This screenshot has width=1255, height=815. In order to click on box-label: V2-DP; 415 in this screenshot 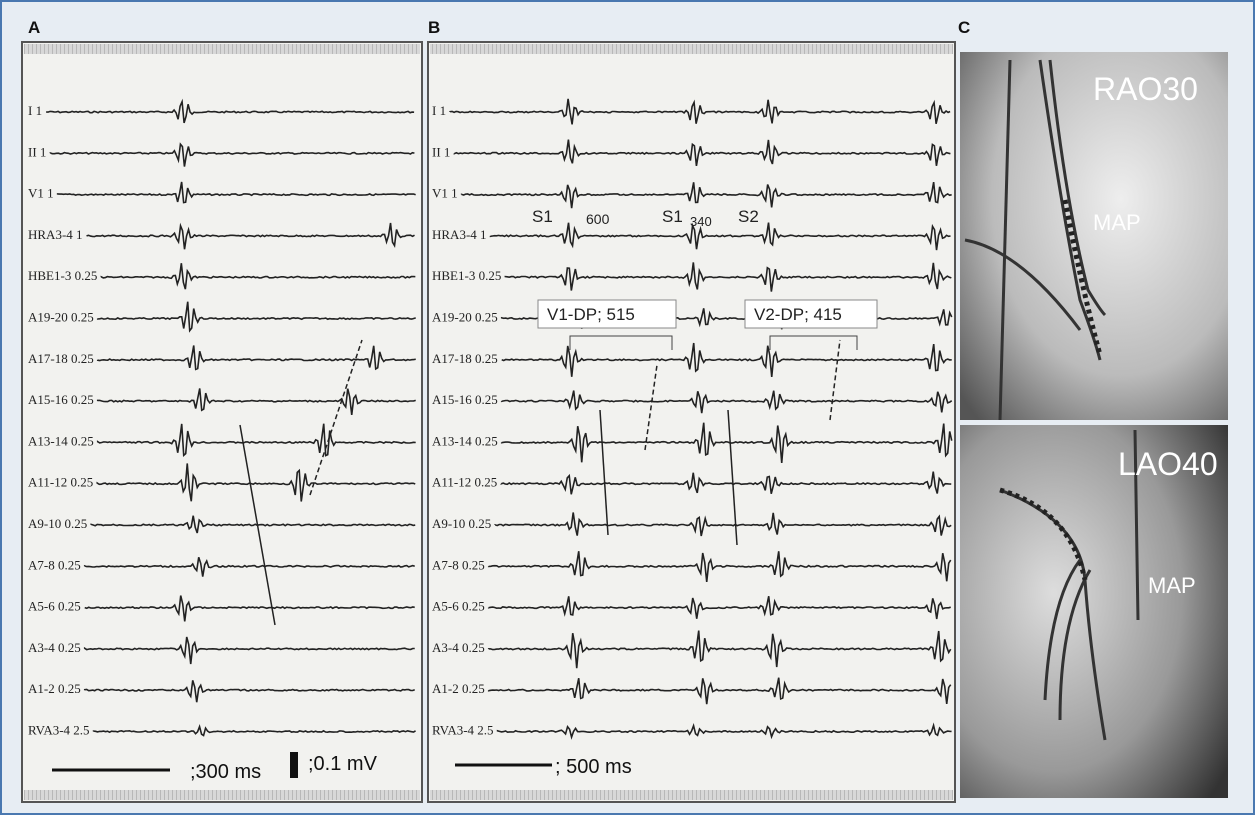, I will do `click(798, 314)`.